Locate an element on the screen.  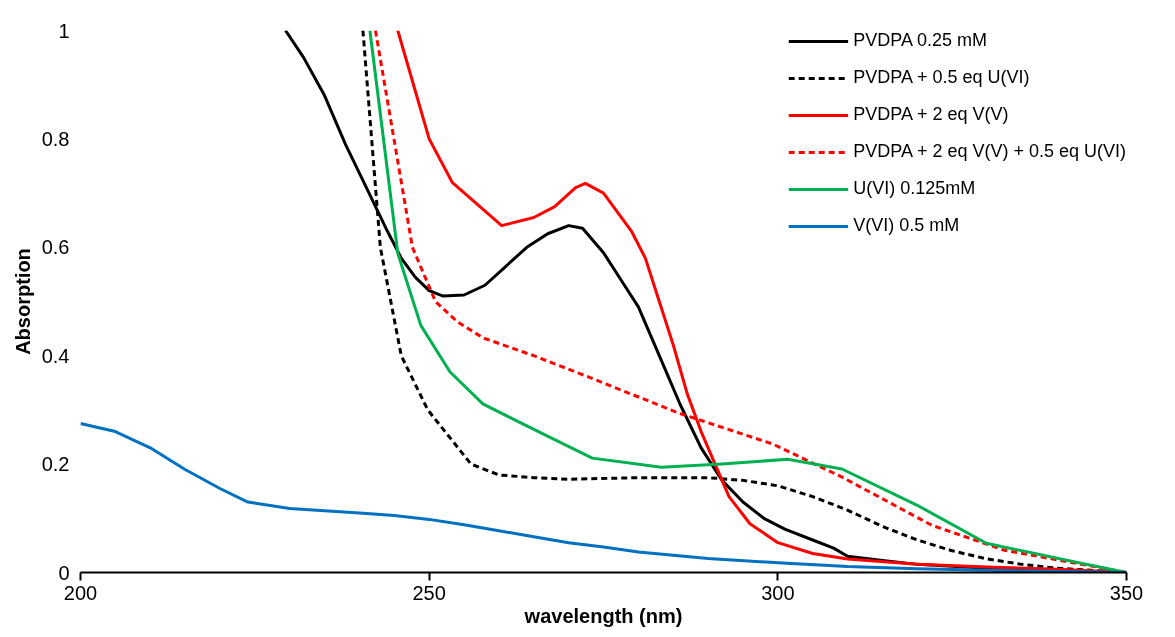
x-tick-label: 200 is located at coordinates (80, 592).